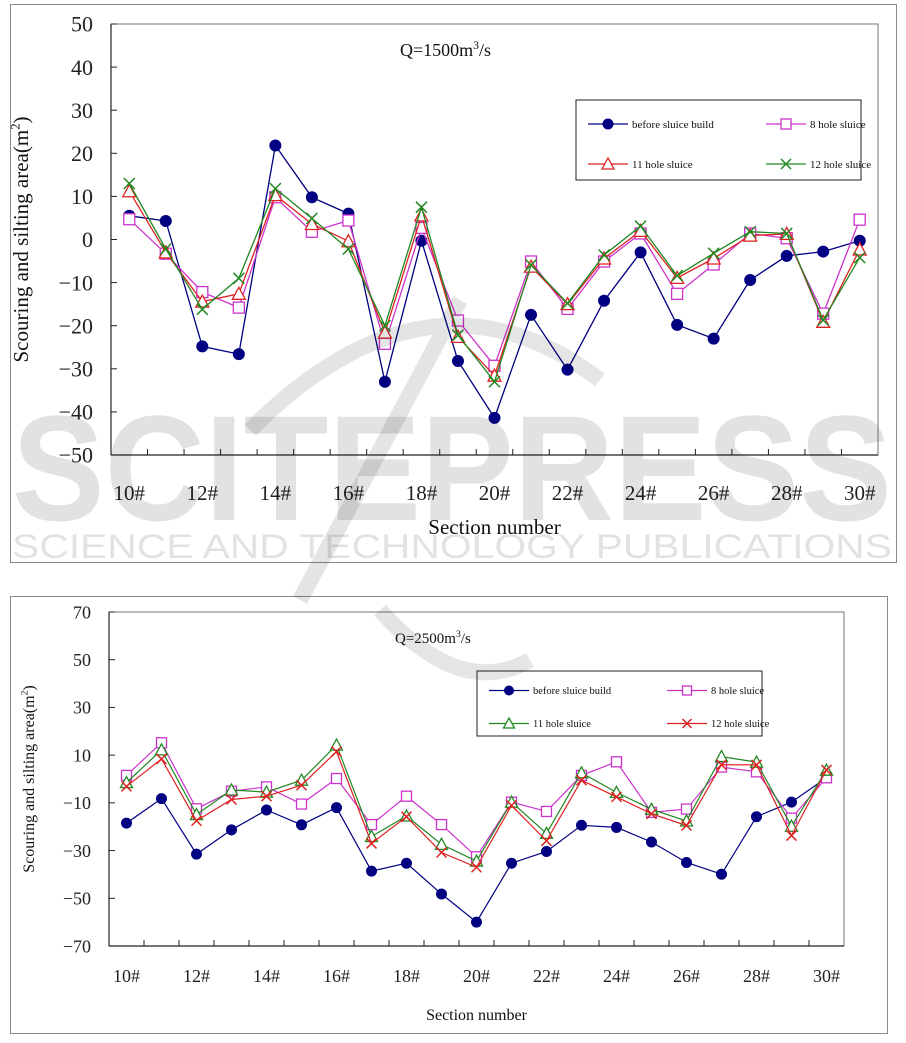  Describe the element at coordinates (572, 691) in the screenshot. I see `legend-label: before sluice build` at that location.